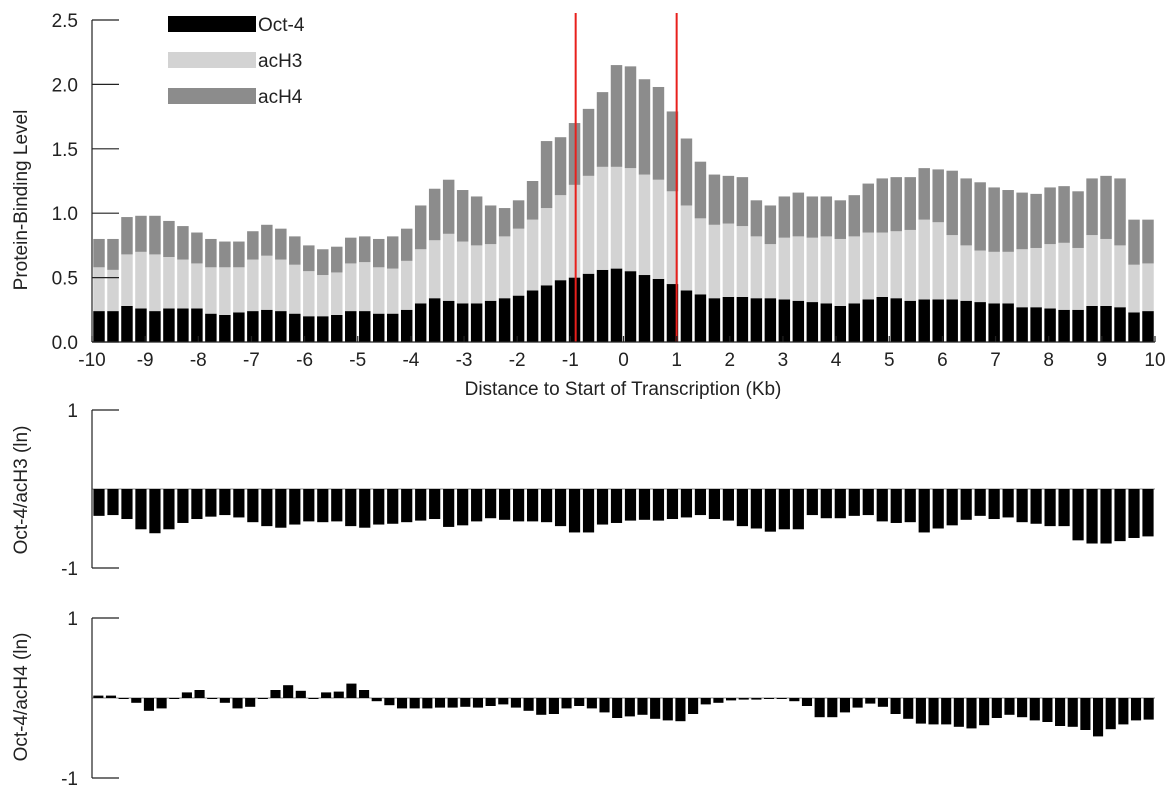 The width and height of the screenshot is (1170, 786). Describe the element at coordinates (251, 360) in the screenshot. I see `x-tick-label: -7` at that location.